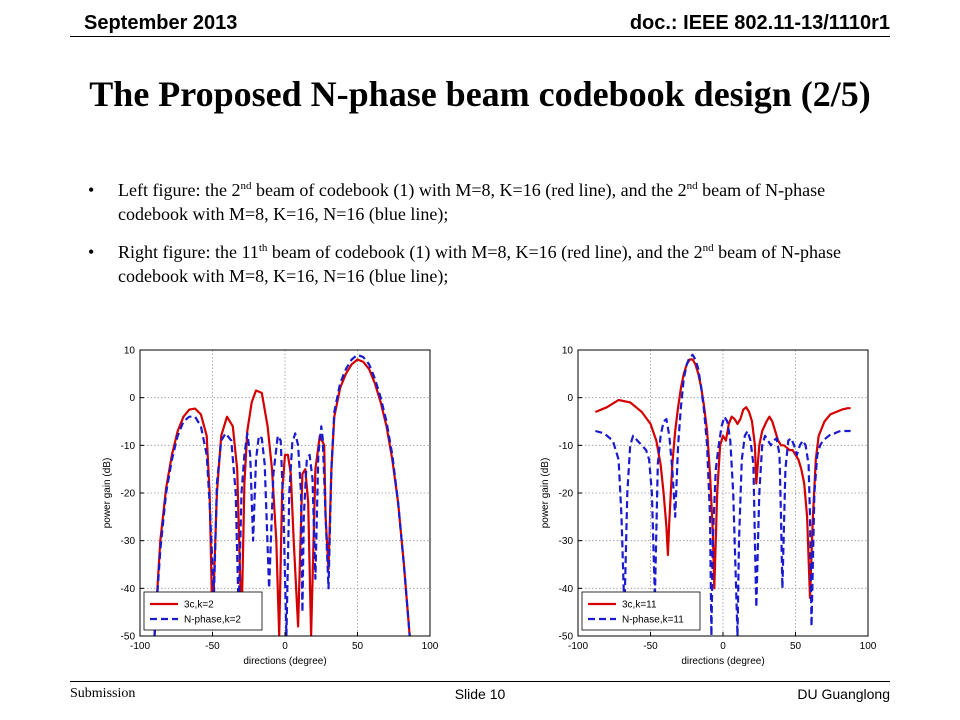 The height and width of the screenshot is (720, 960). Describe the element at coordinates (179, 190) in the screenshot. I see `bullet-text: Left figure: the 2` at that location.